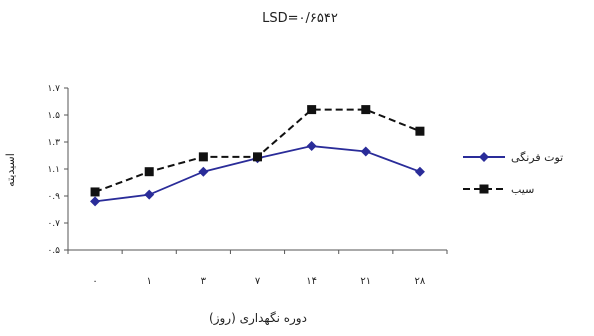 The height and width of the screenshot is (336, 594). Describe the element at coordinates (258, 281) in the screenshot. I see `x-tick-label: ۷` at that location.